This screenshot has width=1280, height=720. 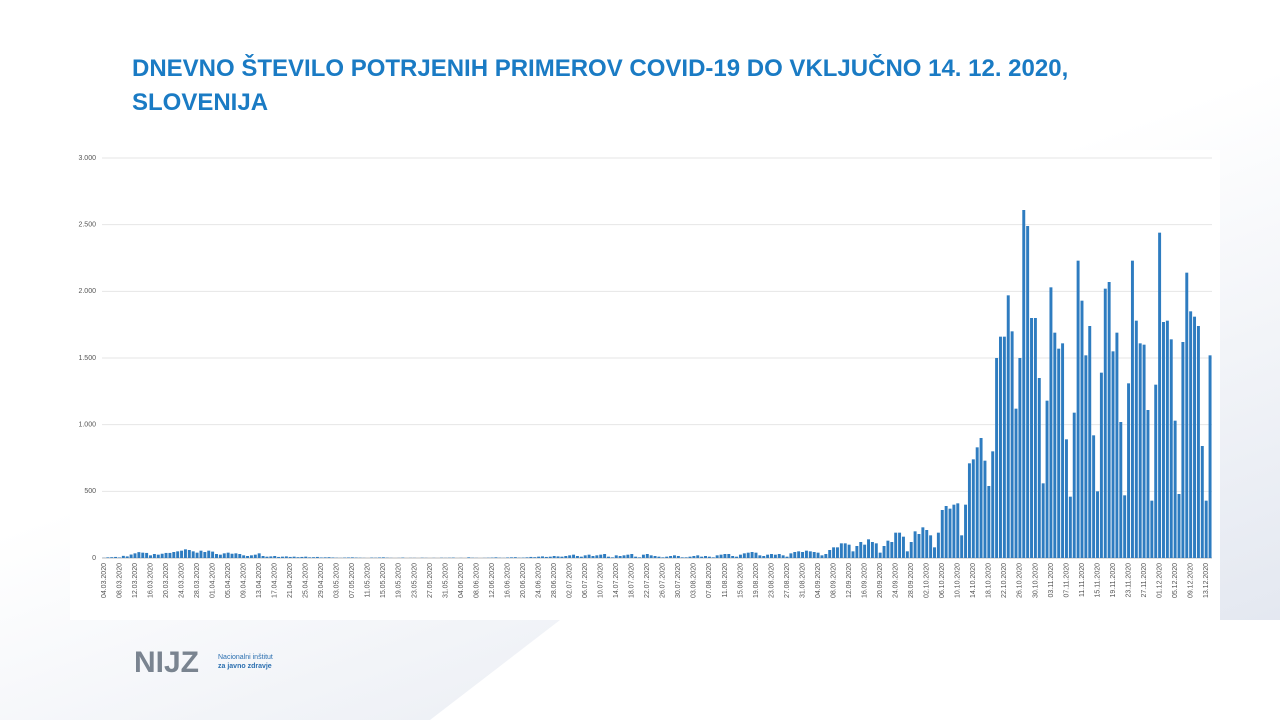 What do you see at coordinates (166, 662) in the screenshot?
I see `logo-mark: NIJZ` at bounding box center [166, 662].